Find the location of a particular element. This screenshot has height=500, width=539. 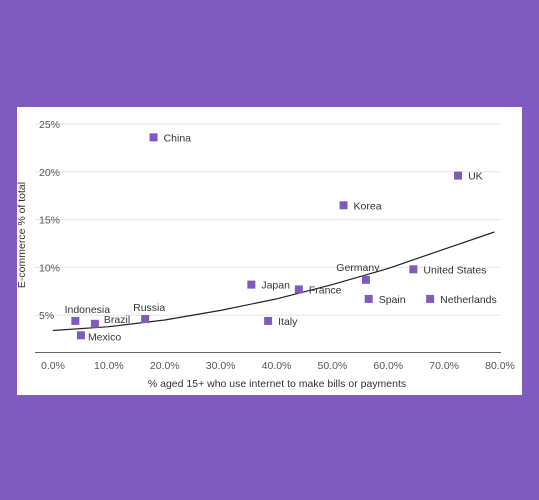

data-label-russia: Russia is located at coordinates (149, 308).